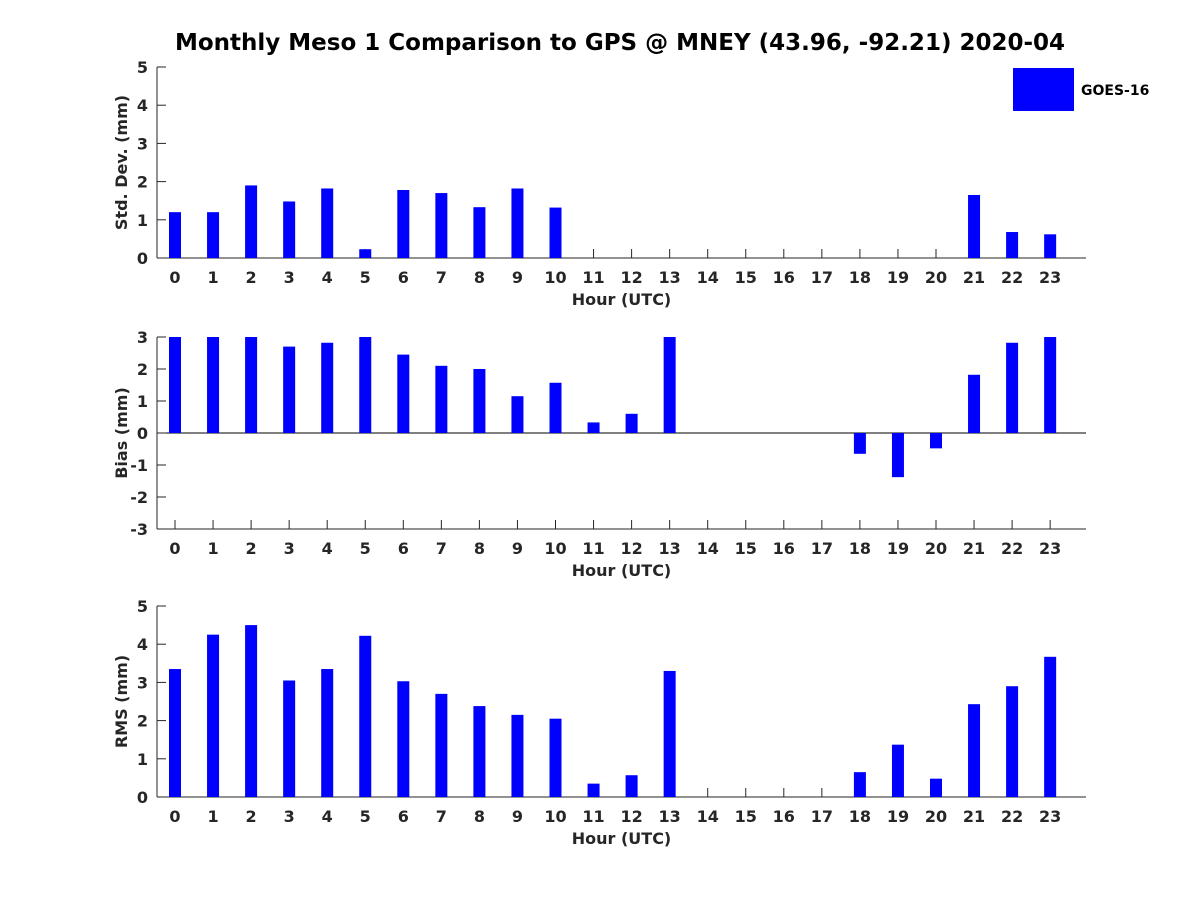 This screenshot has width=1200, height=900. Describe the element at coordinates (142, 105) in the screenshot. I see `y-tick-label: 4` at that location.